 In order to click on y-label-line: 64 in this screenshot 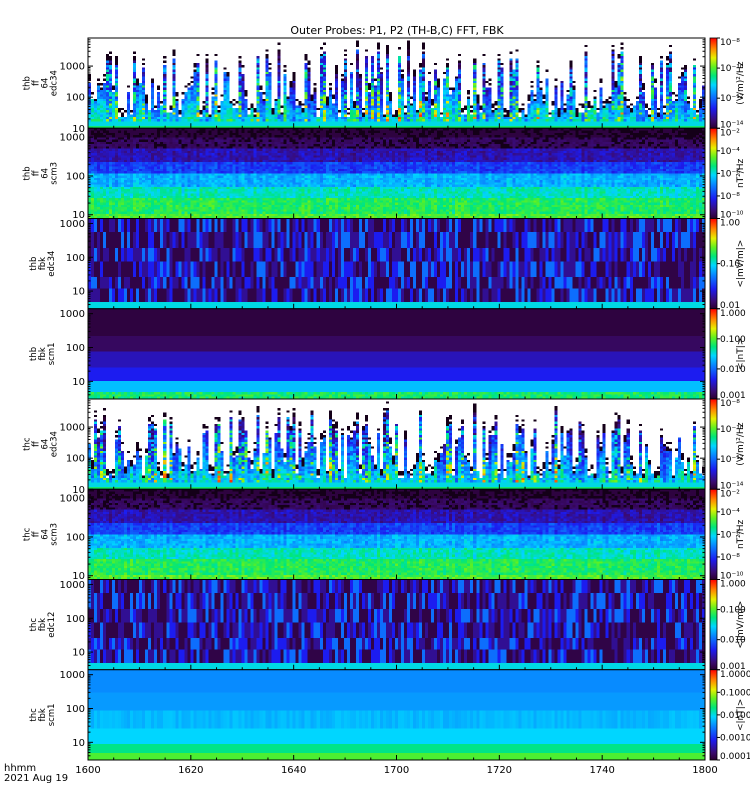, I will do `click(46, 83)`.